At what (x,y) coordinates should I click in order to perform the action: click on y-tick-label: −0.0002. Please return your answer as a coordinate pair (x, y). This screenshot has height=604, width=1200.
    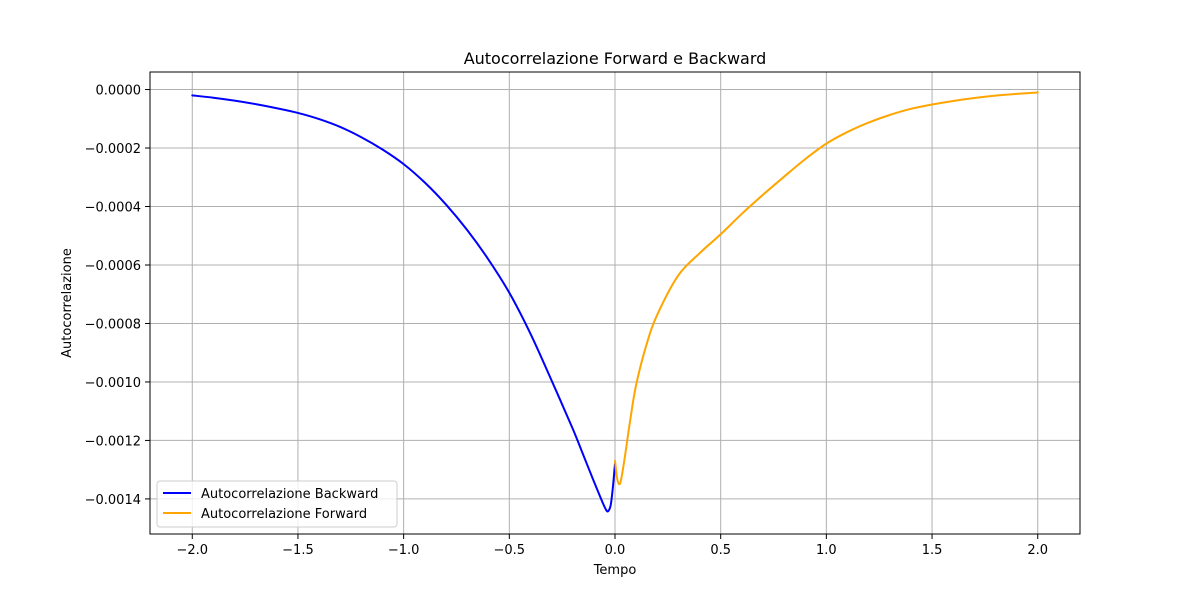
    Looking at the image, I should click on (113, 149).